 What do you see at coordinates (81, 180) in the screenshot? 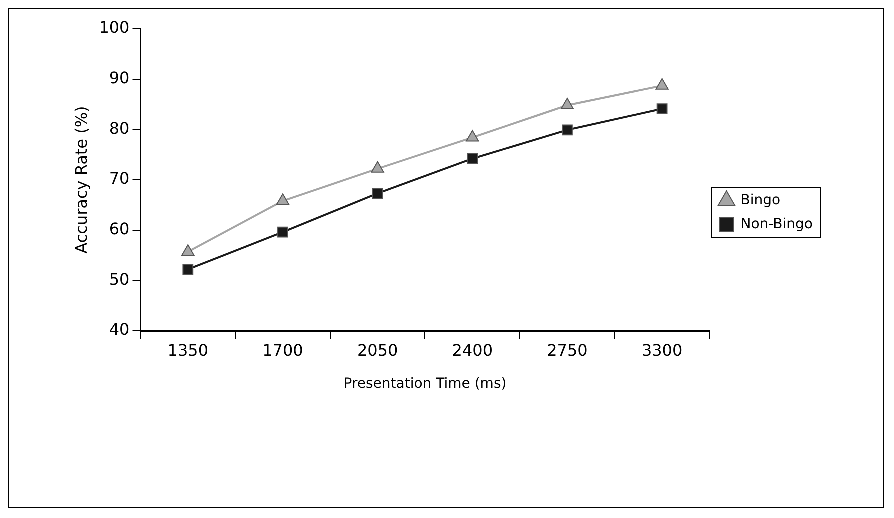
I see `y-axis-title: Accuracy Rate (%)` at bounding box center [81, 180].